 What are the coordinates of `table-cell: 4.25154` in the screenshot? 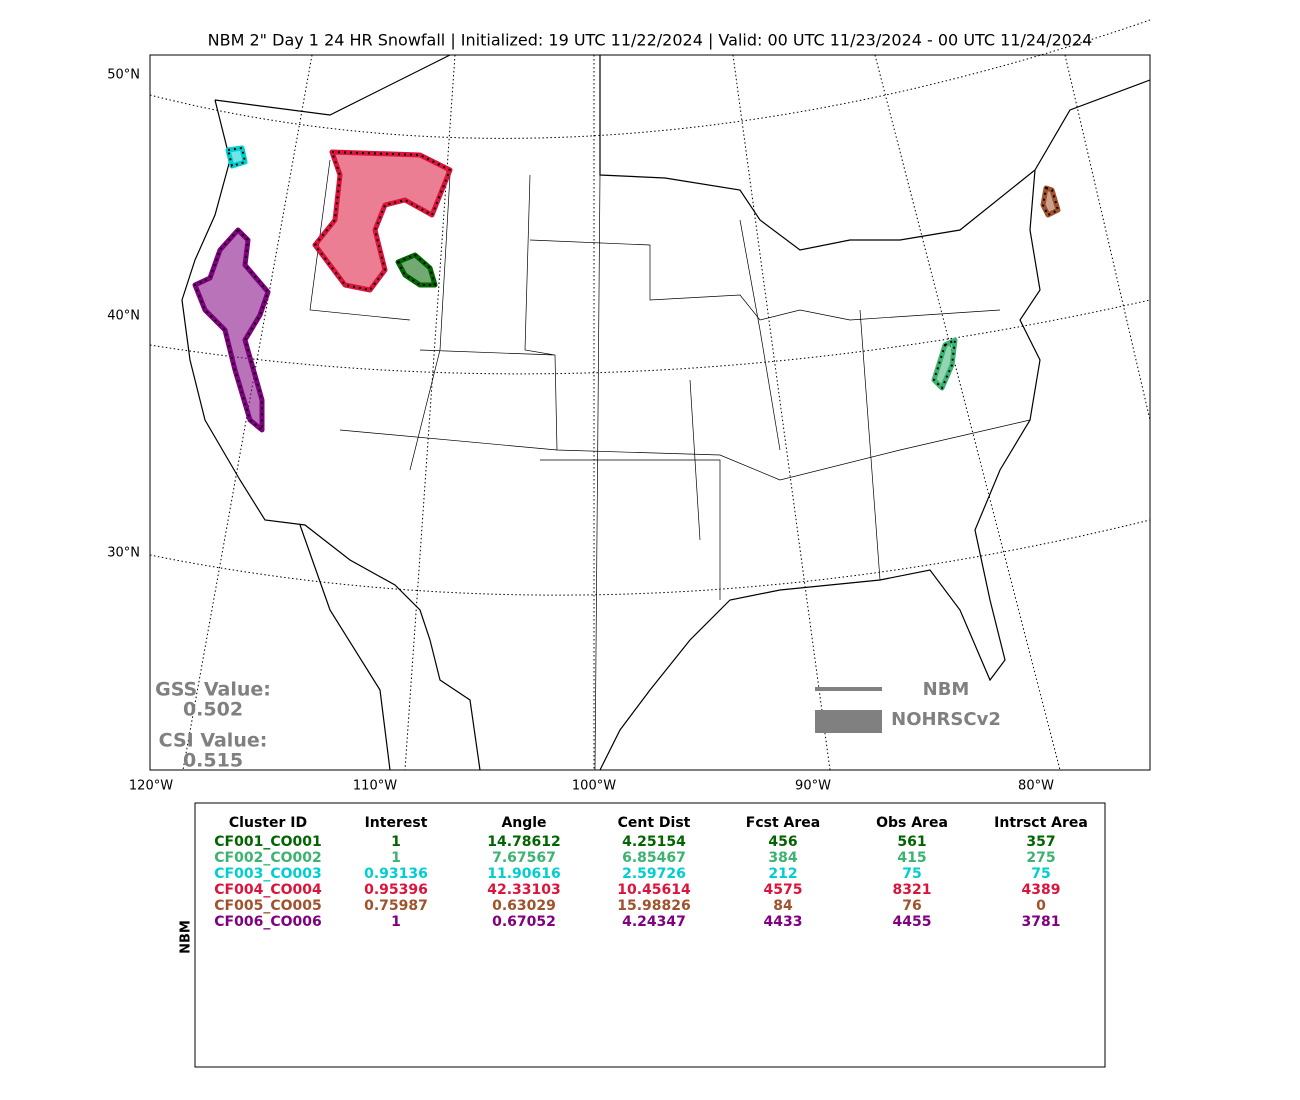 It's located at (654, 842).